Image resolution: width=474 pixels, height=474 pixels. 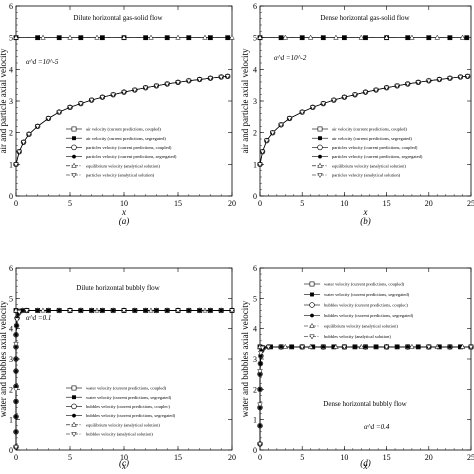 I want to click on y-tick-label: 0, so click(x=11, y=450).